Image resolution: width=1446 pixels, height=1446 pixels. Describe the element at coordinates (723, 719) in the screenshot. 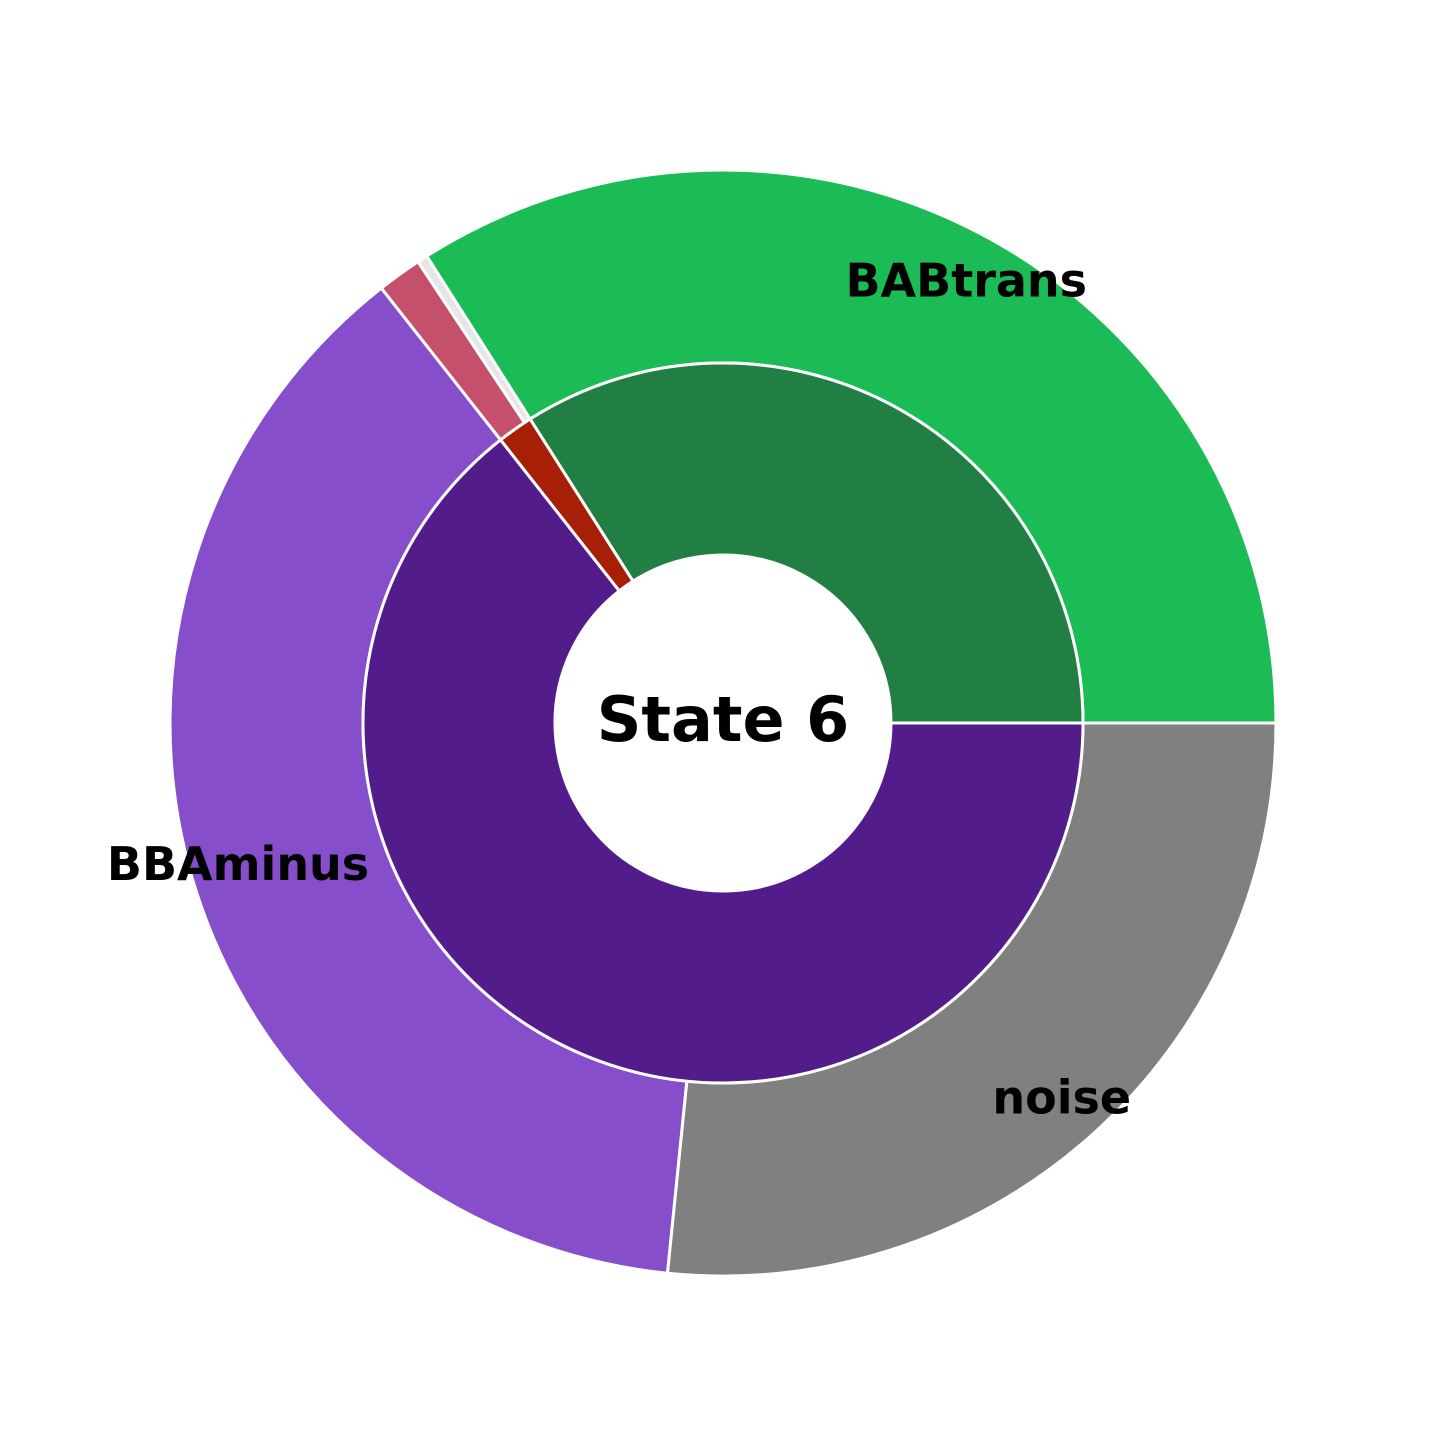

I see `center-label: State 6` at that location.